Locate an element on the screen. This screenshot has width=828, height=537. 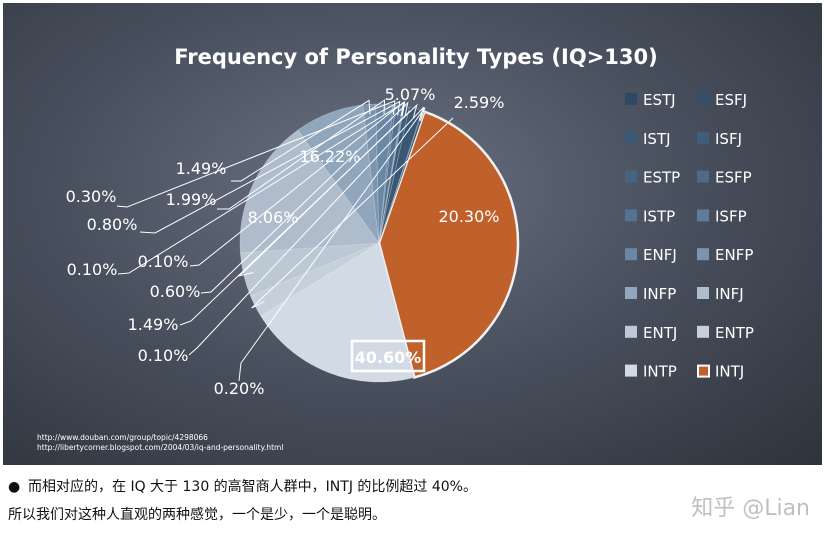
data-label-box-intj is located at coordinates (388, 356).